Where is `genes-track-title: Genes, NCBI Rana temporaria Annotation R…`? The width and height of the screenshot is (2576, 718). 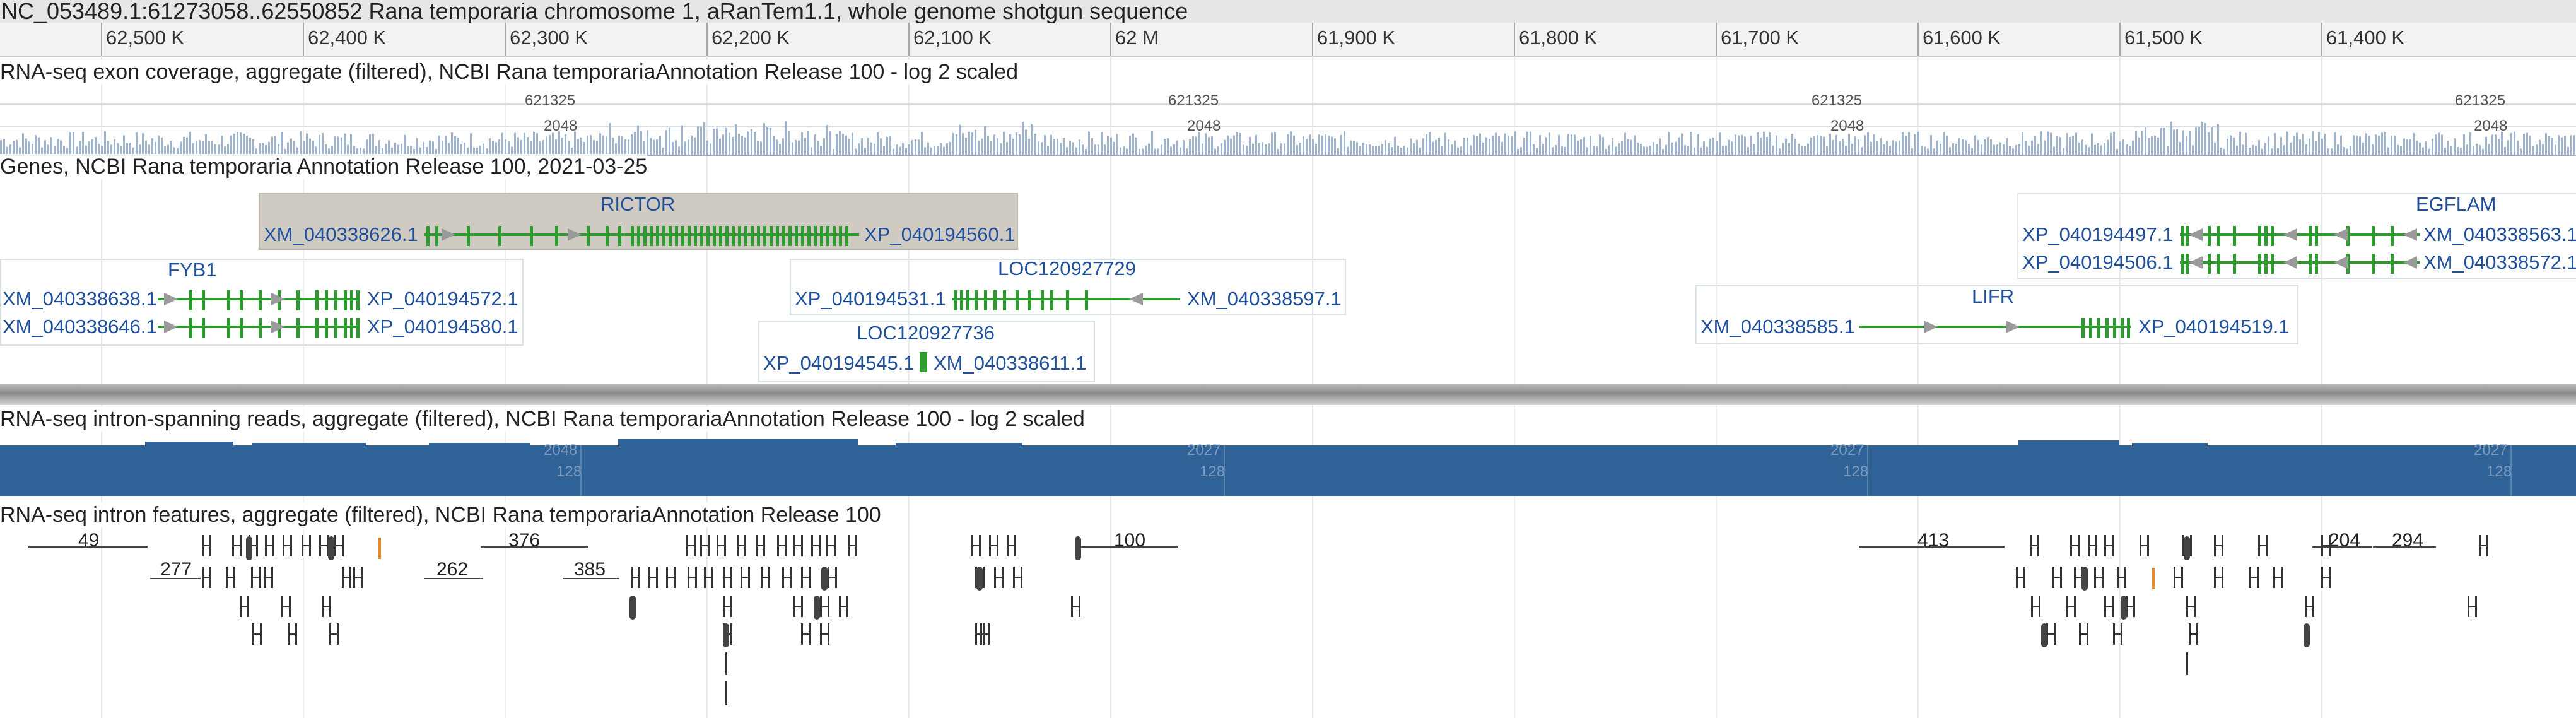 genes-track-title: Genes, NCBI Rana temporaria Annotation R… is located at coordinates (324, 167).